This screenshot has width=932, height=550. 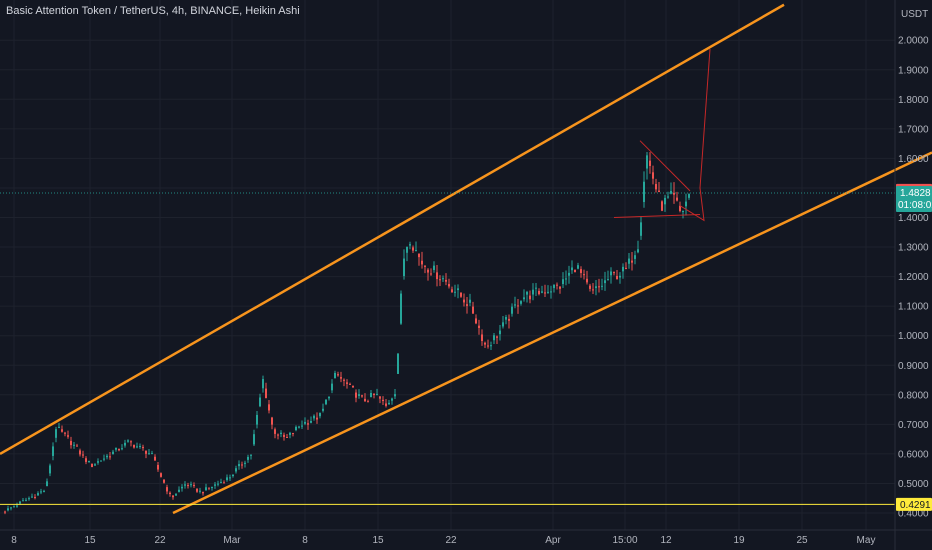 What do you see at coordinates (665, 166) in the screenshot?
I see `triangle-upper-line` at bounding box center [665, 166].